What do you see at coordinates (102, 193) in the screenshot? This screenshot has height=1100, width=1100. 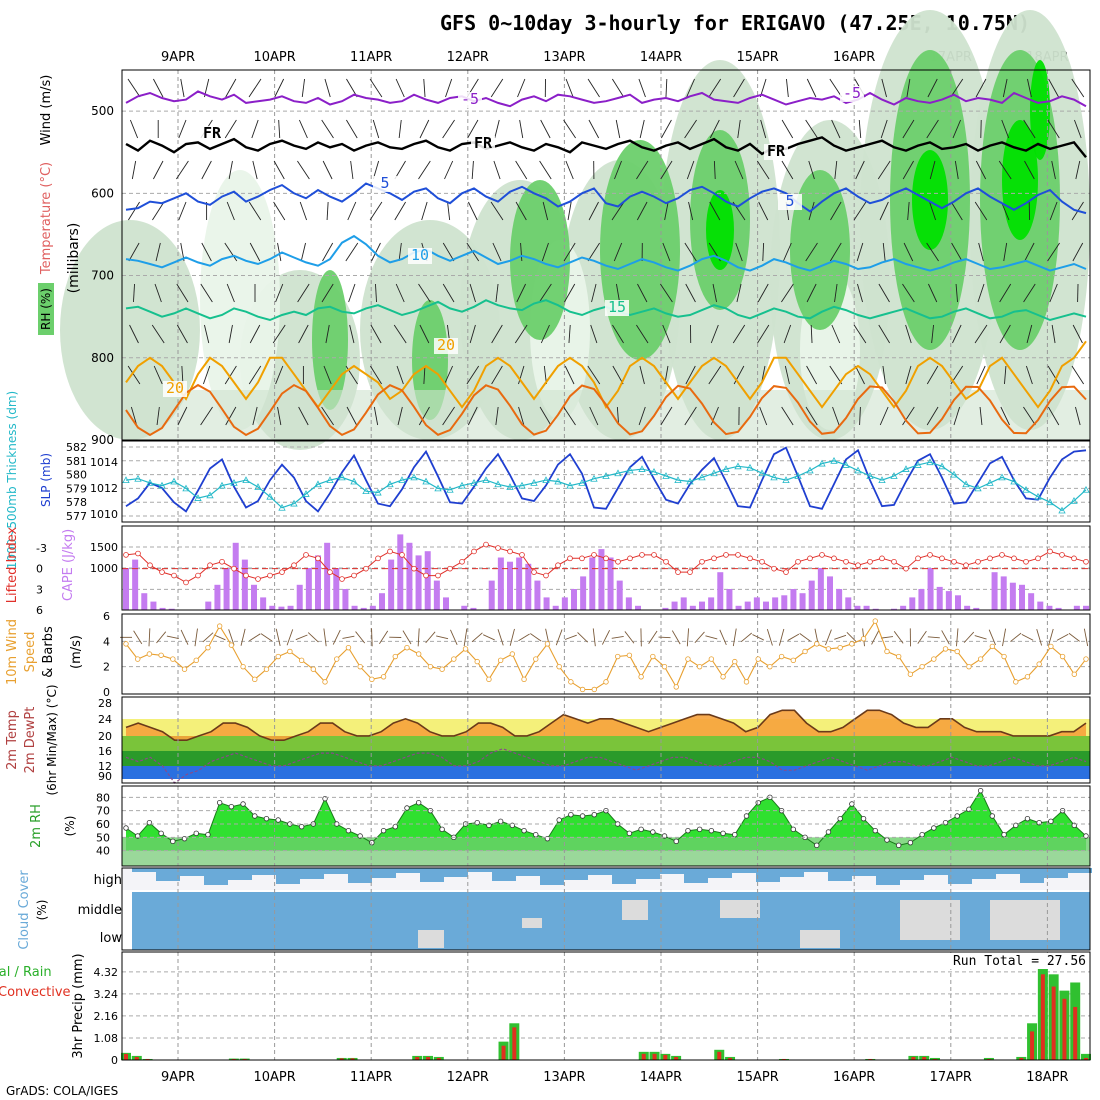 I see `pressure-tick-label: 600` at bounding box center [102, 193].